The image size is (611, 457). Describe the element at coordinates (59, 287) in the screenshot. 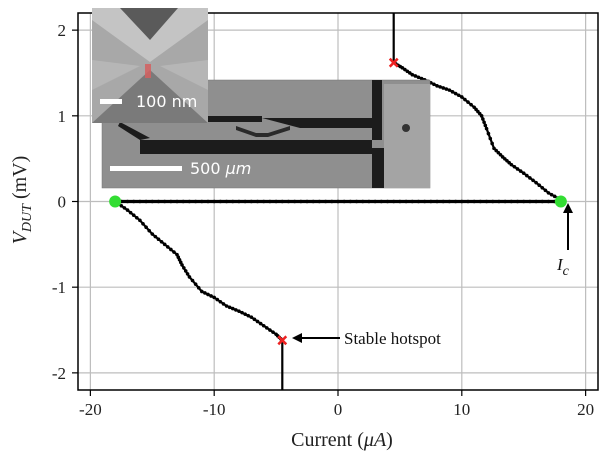

I see `y-tick-label: -1` at that location.